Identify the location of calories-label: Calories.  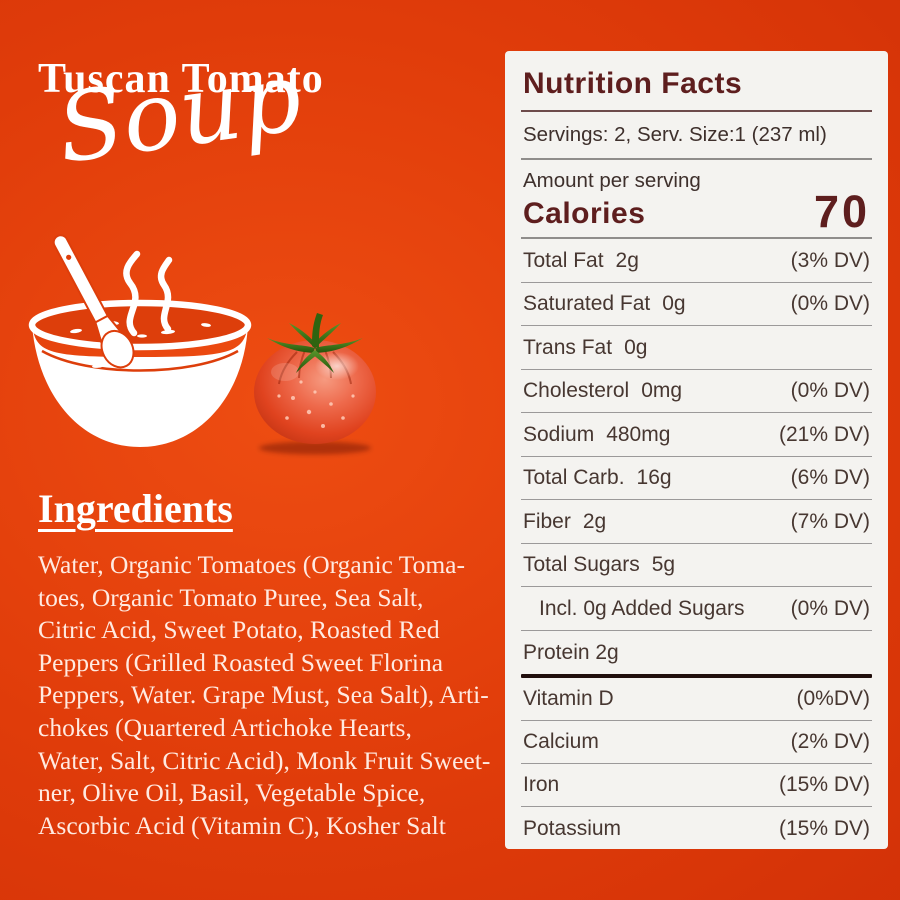
(584, 214).